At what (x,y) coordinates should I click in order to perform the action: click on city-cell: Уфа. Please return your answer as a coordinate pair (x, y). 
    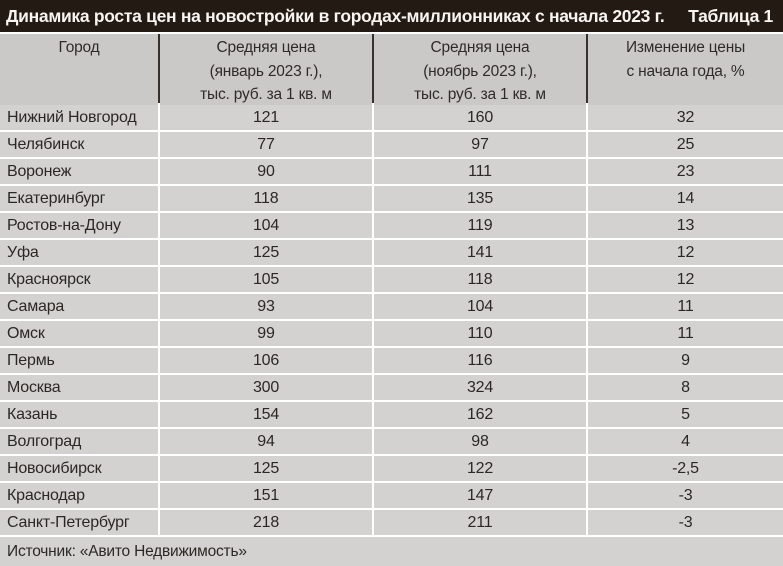
    Looking at the image, I should click on (79, 252).